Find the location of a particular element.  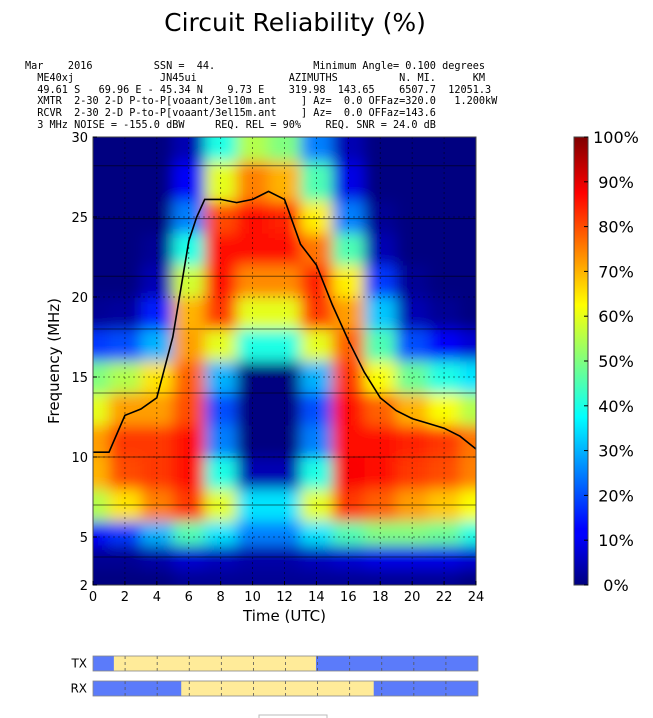

y-tick-label: 15 is located at coordinates (79, 378).